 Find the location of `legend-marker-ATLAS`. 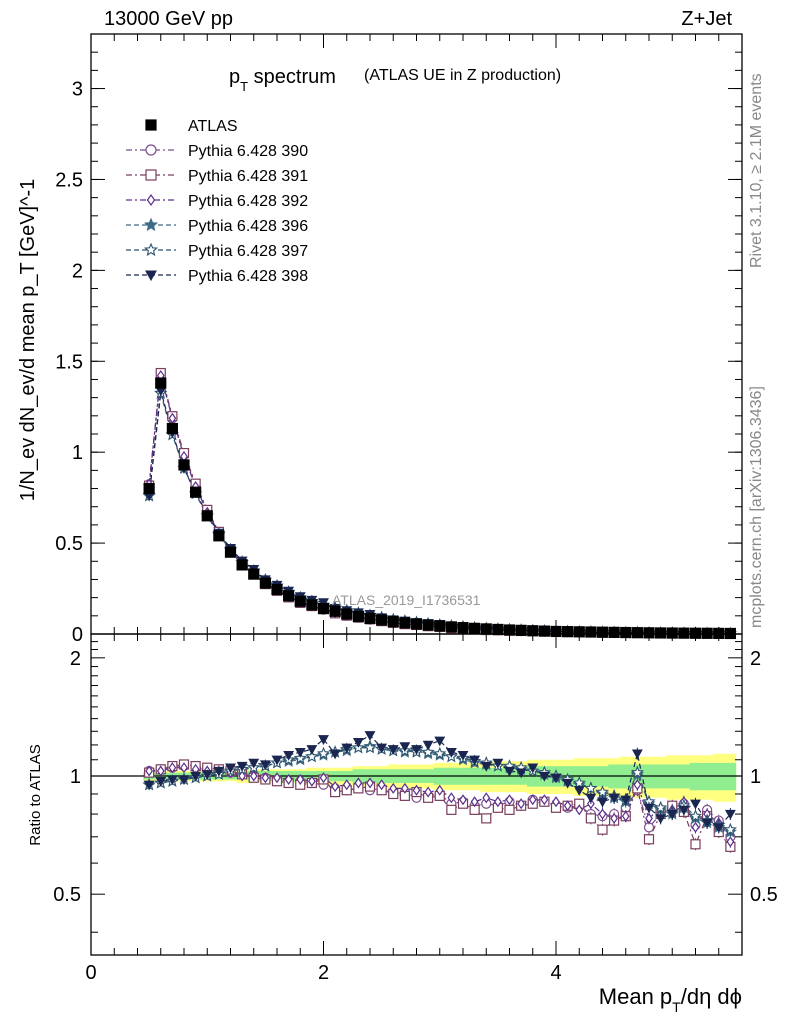

legend-marker-ATLAS is located at coordinates (151, 125).